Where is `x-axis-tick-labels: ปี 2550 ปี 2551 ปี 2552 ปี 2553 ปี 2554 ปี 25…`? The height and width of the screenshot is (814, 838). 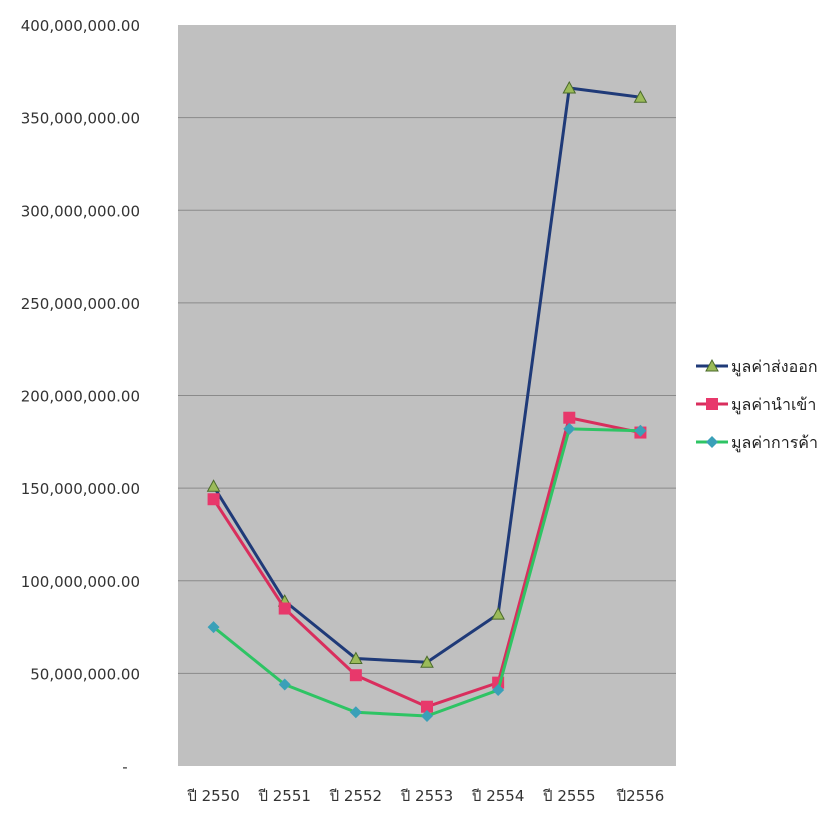
x-axis-tick-labels: ปี 2550 ปี 2551 ปี 2552 ปี 2553 ปี 2554 ปี 25… is located at coordinates (425, 796).